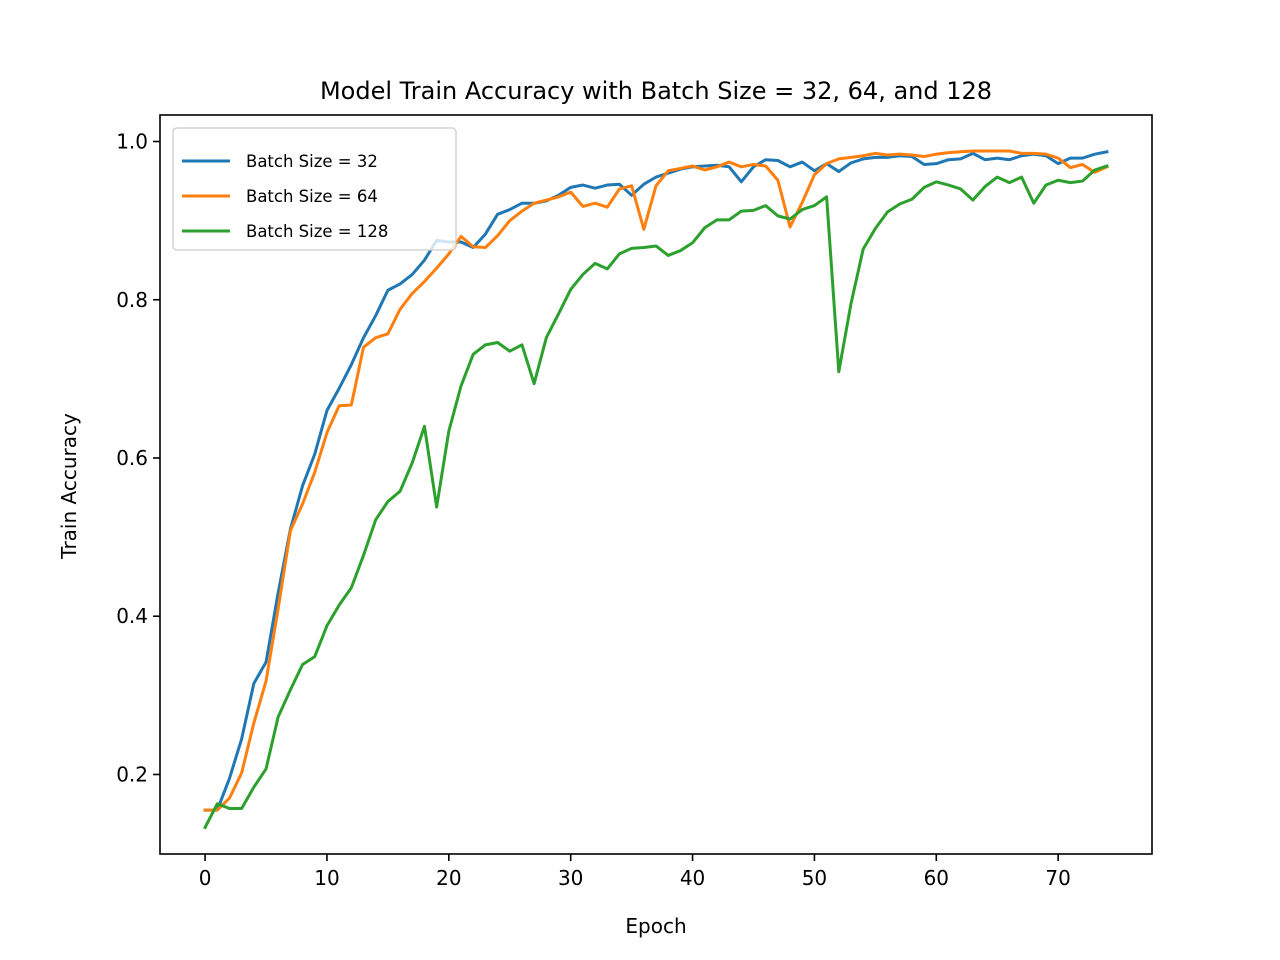 This screenshot has width=1280, height=960. I want to click on y-tick-label: 0.8, so click(132, 300).